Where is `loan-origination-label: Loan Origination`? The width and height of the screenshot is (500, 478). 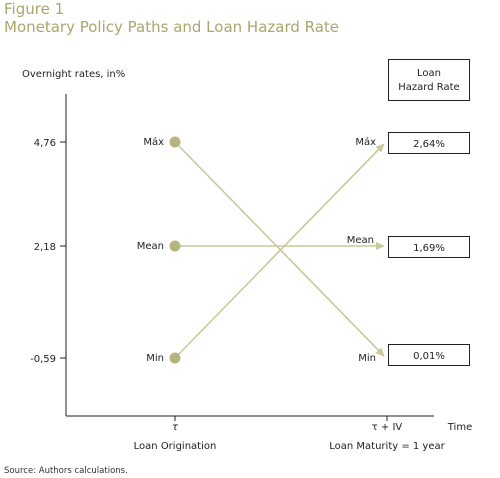
loan-origination-label: Loan Origination is located at coordinates (175, 446).